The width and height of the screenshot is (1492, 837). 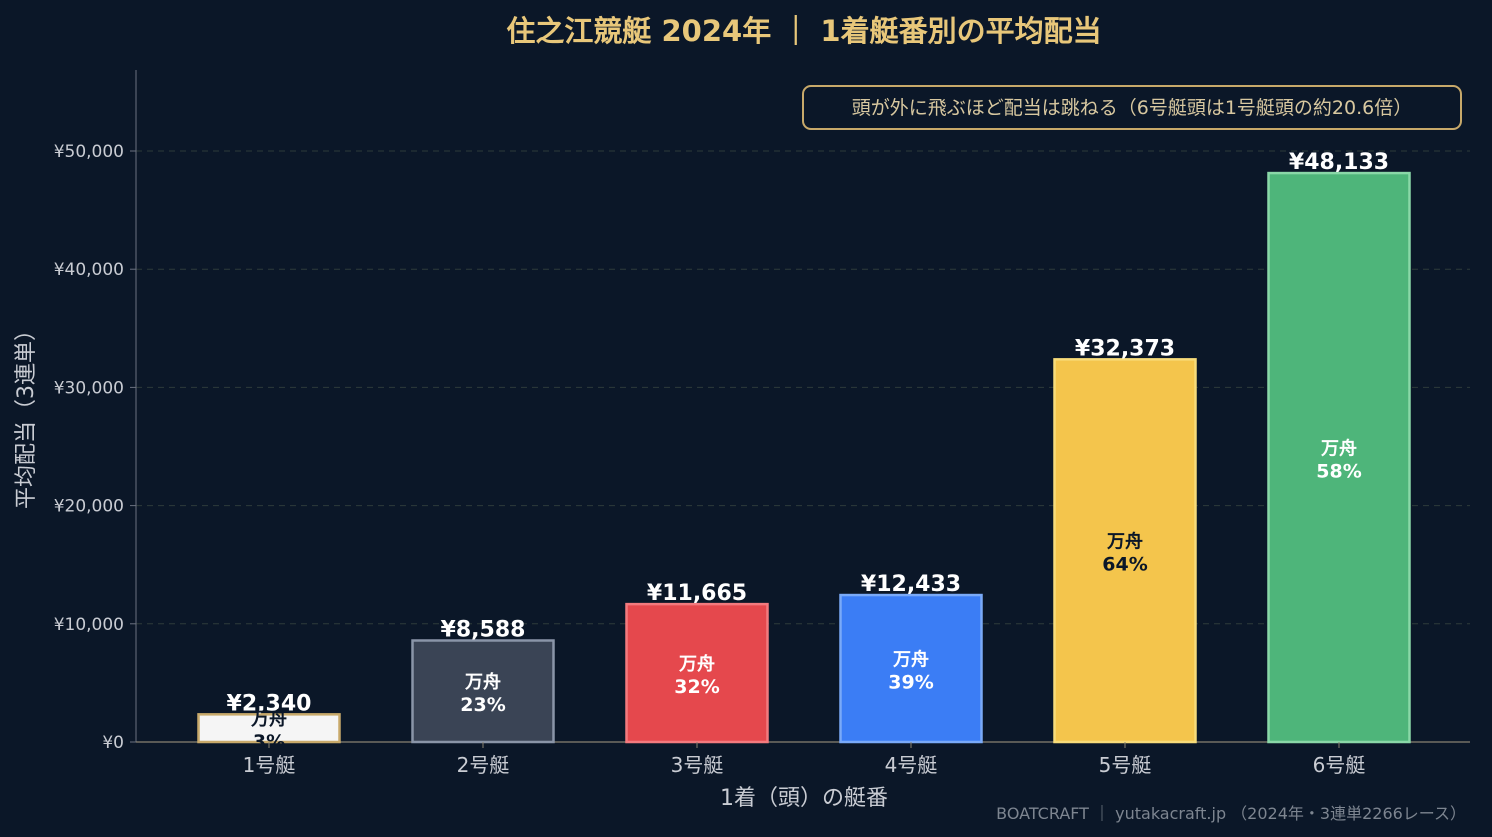 I want to click on x-tick-label: 6号艇, so click(x=1339, y=765).